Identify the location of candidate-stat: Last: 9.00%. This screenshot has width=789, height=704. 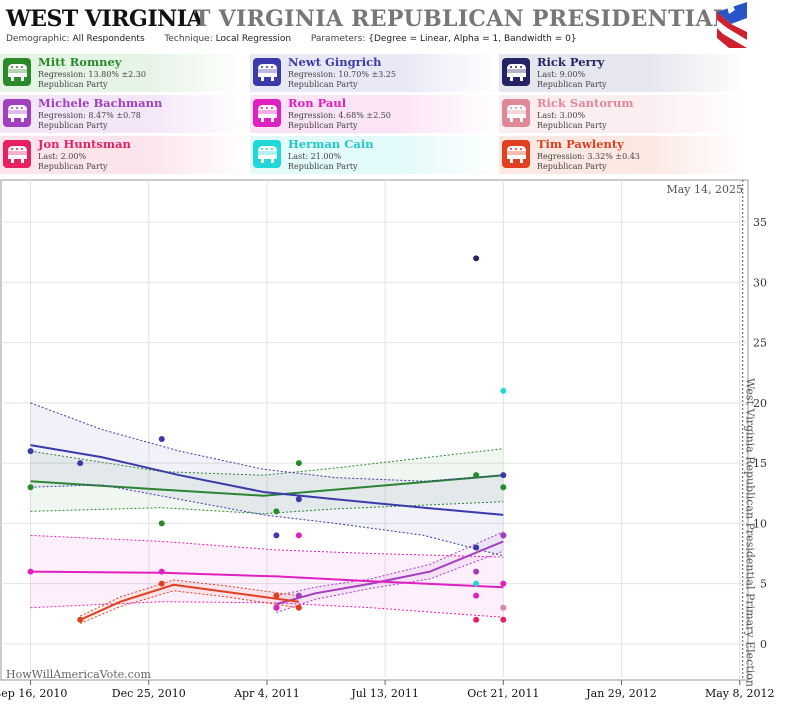
(561, 74).